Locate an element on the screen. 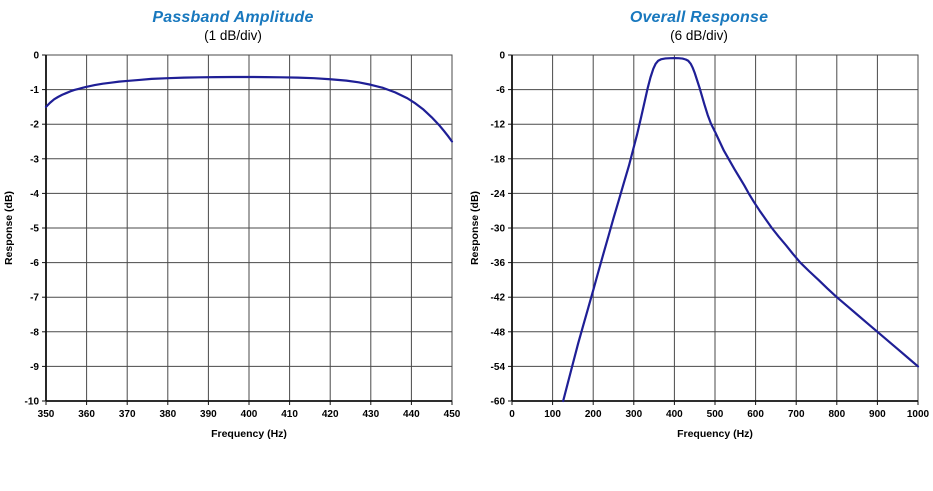 The width and height of the screenshot is (933, 491). x-tick-label: 1000 is located at coordinates (918, 414).